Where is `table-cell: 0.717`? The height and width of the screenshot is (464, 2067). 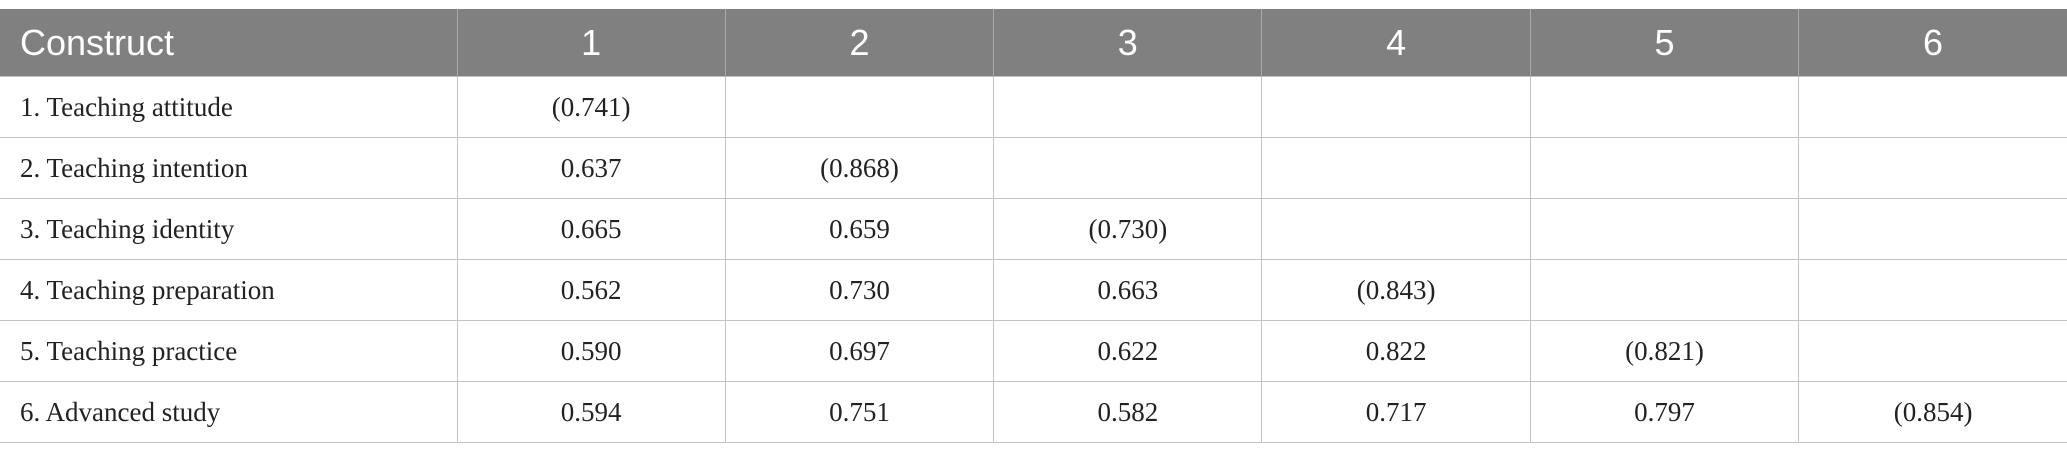 table-cell: 0.717 is located at coordinates (1396, 412).